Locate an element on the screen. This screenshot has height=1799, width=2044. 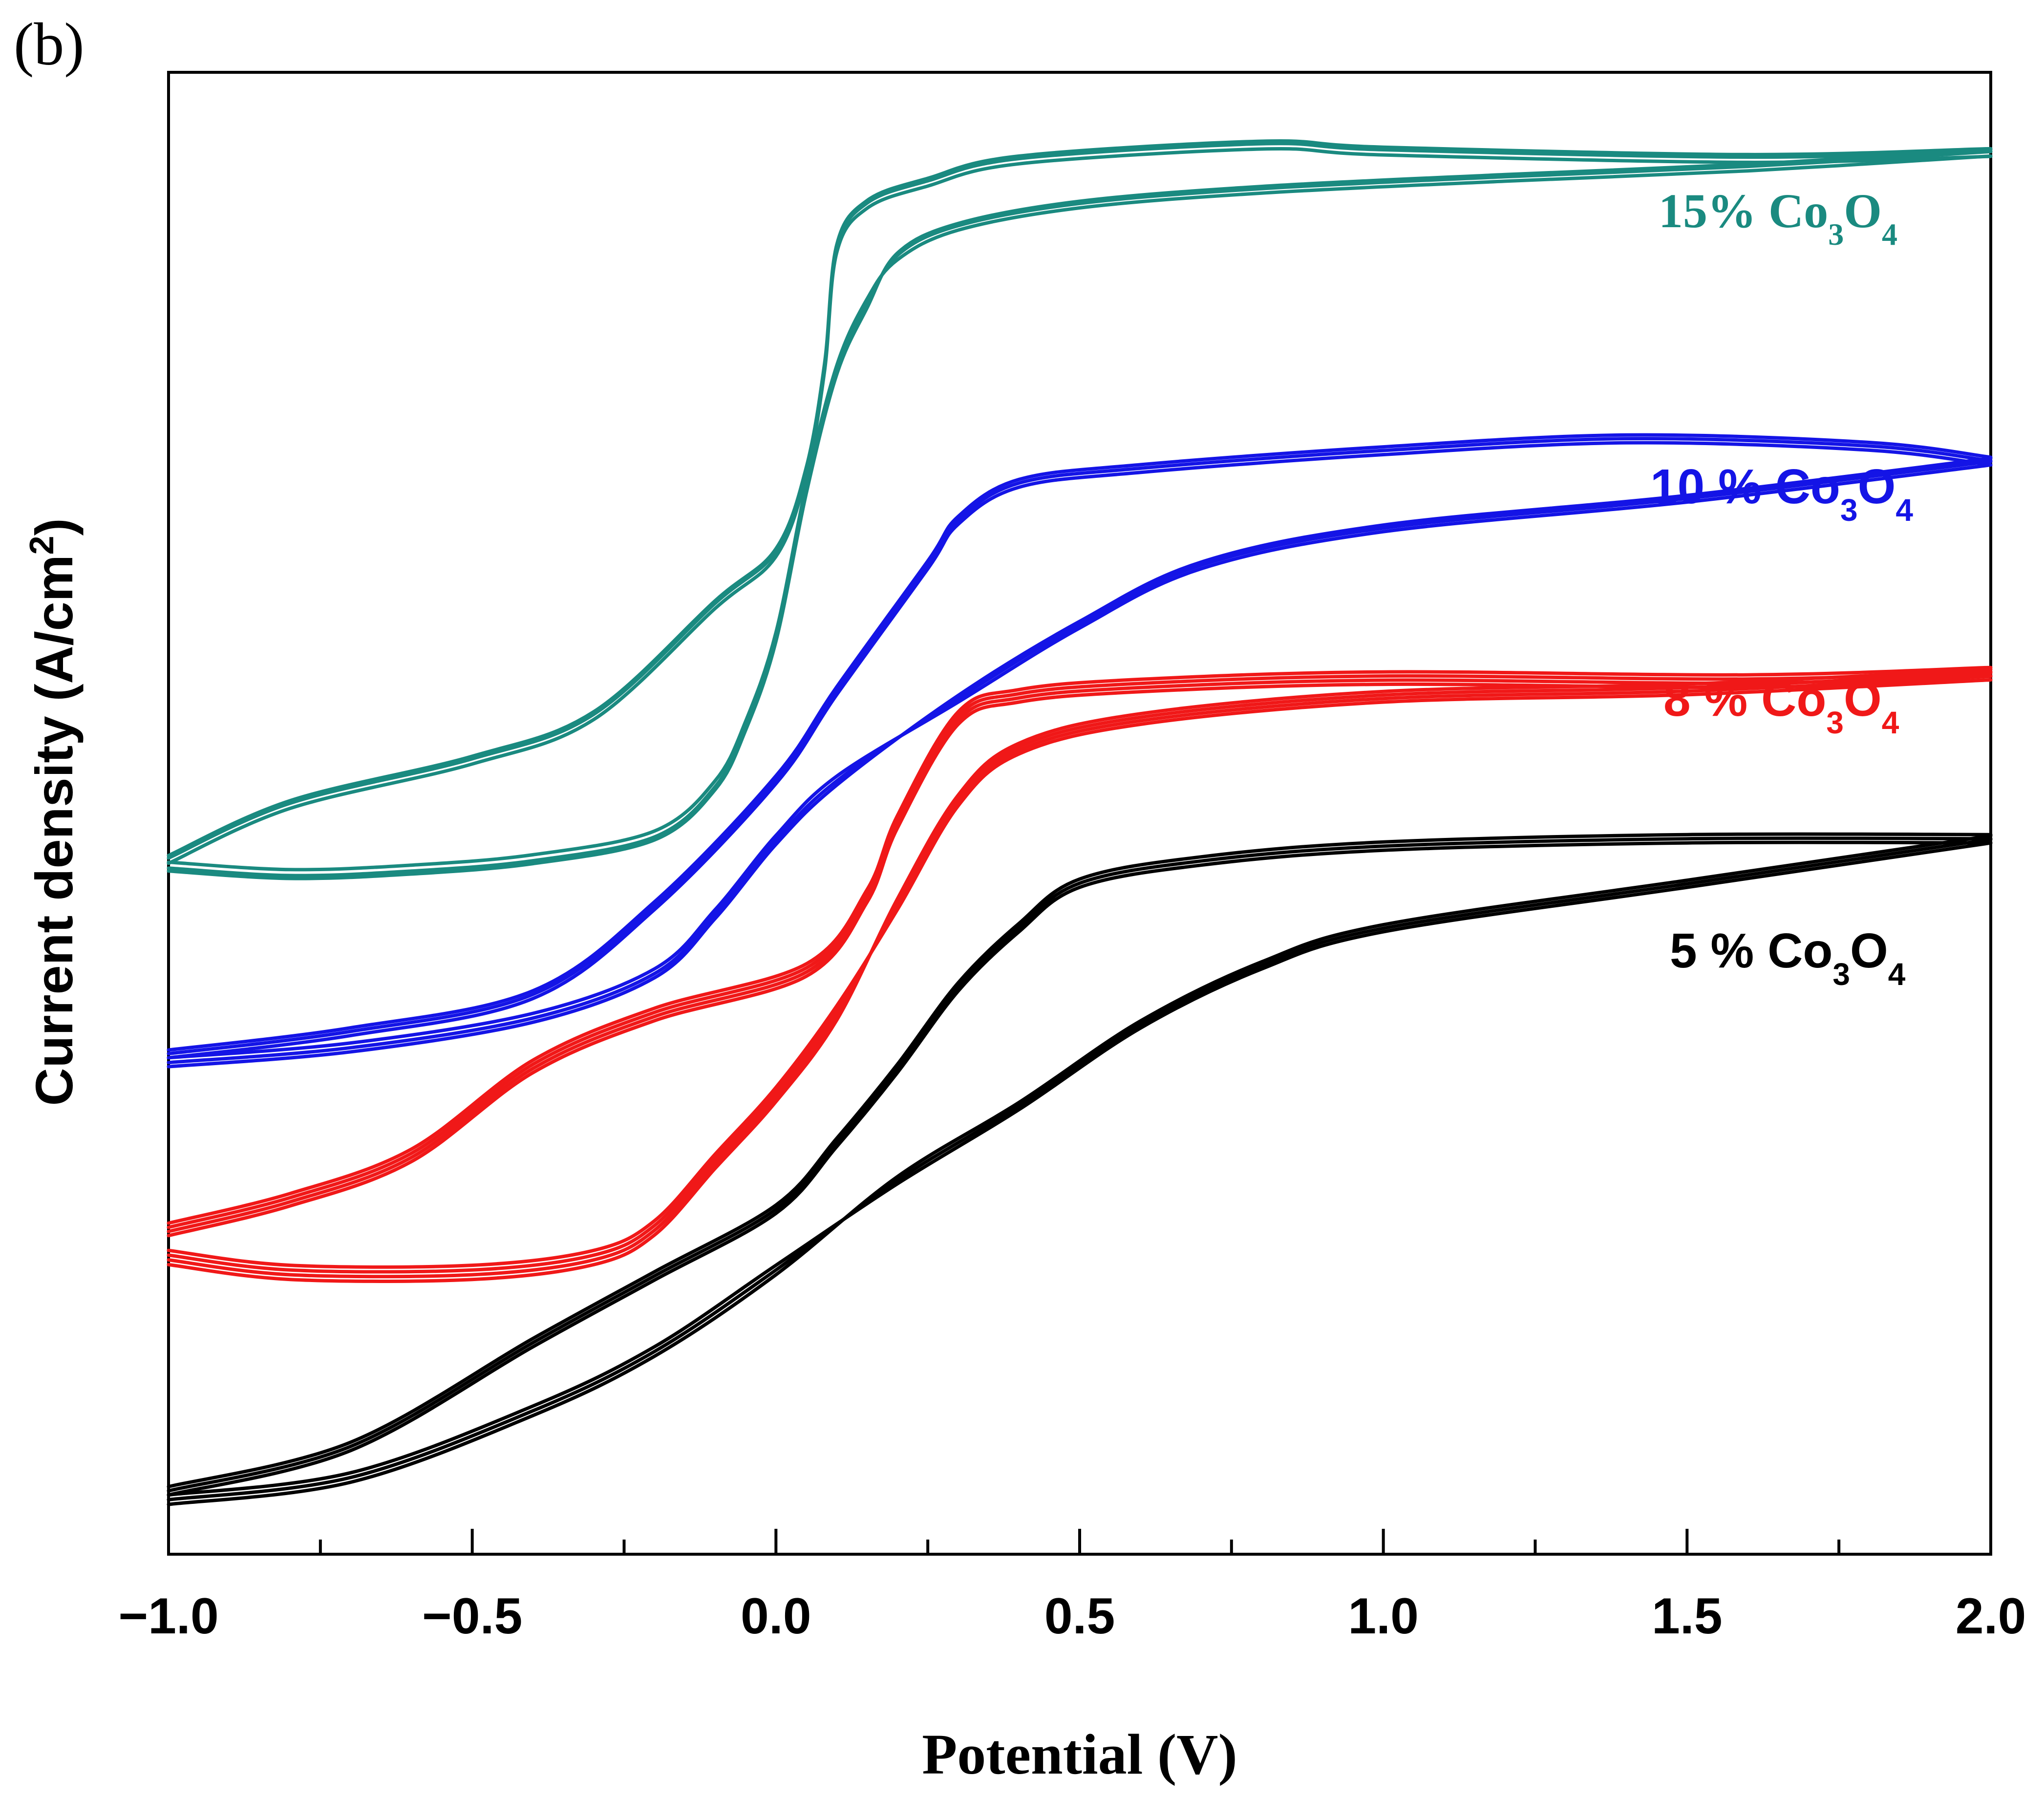
x-axis-ticks is located at coordinates (1079, 1541).